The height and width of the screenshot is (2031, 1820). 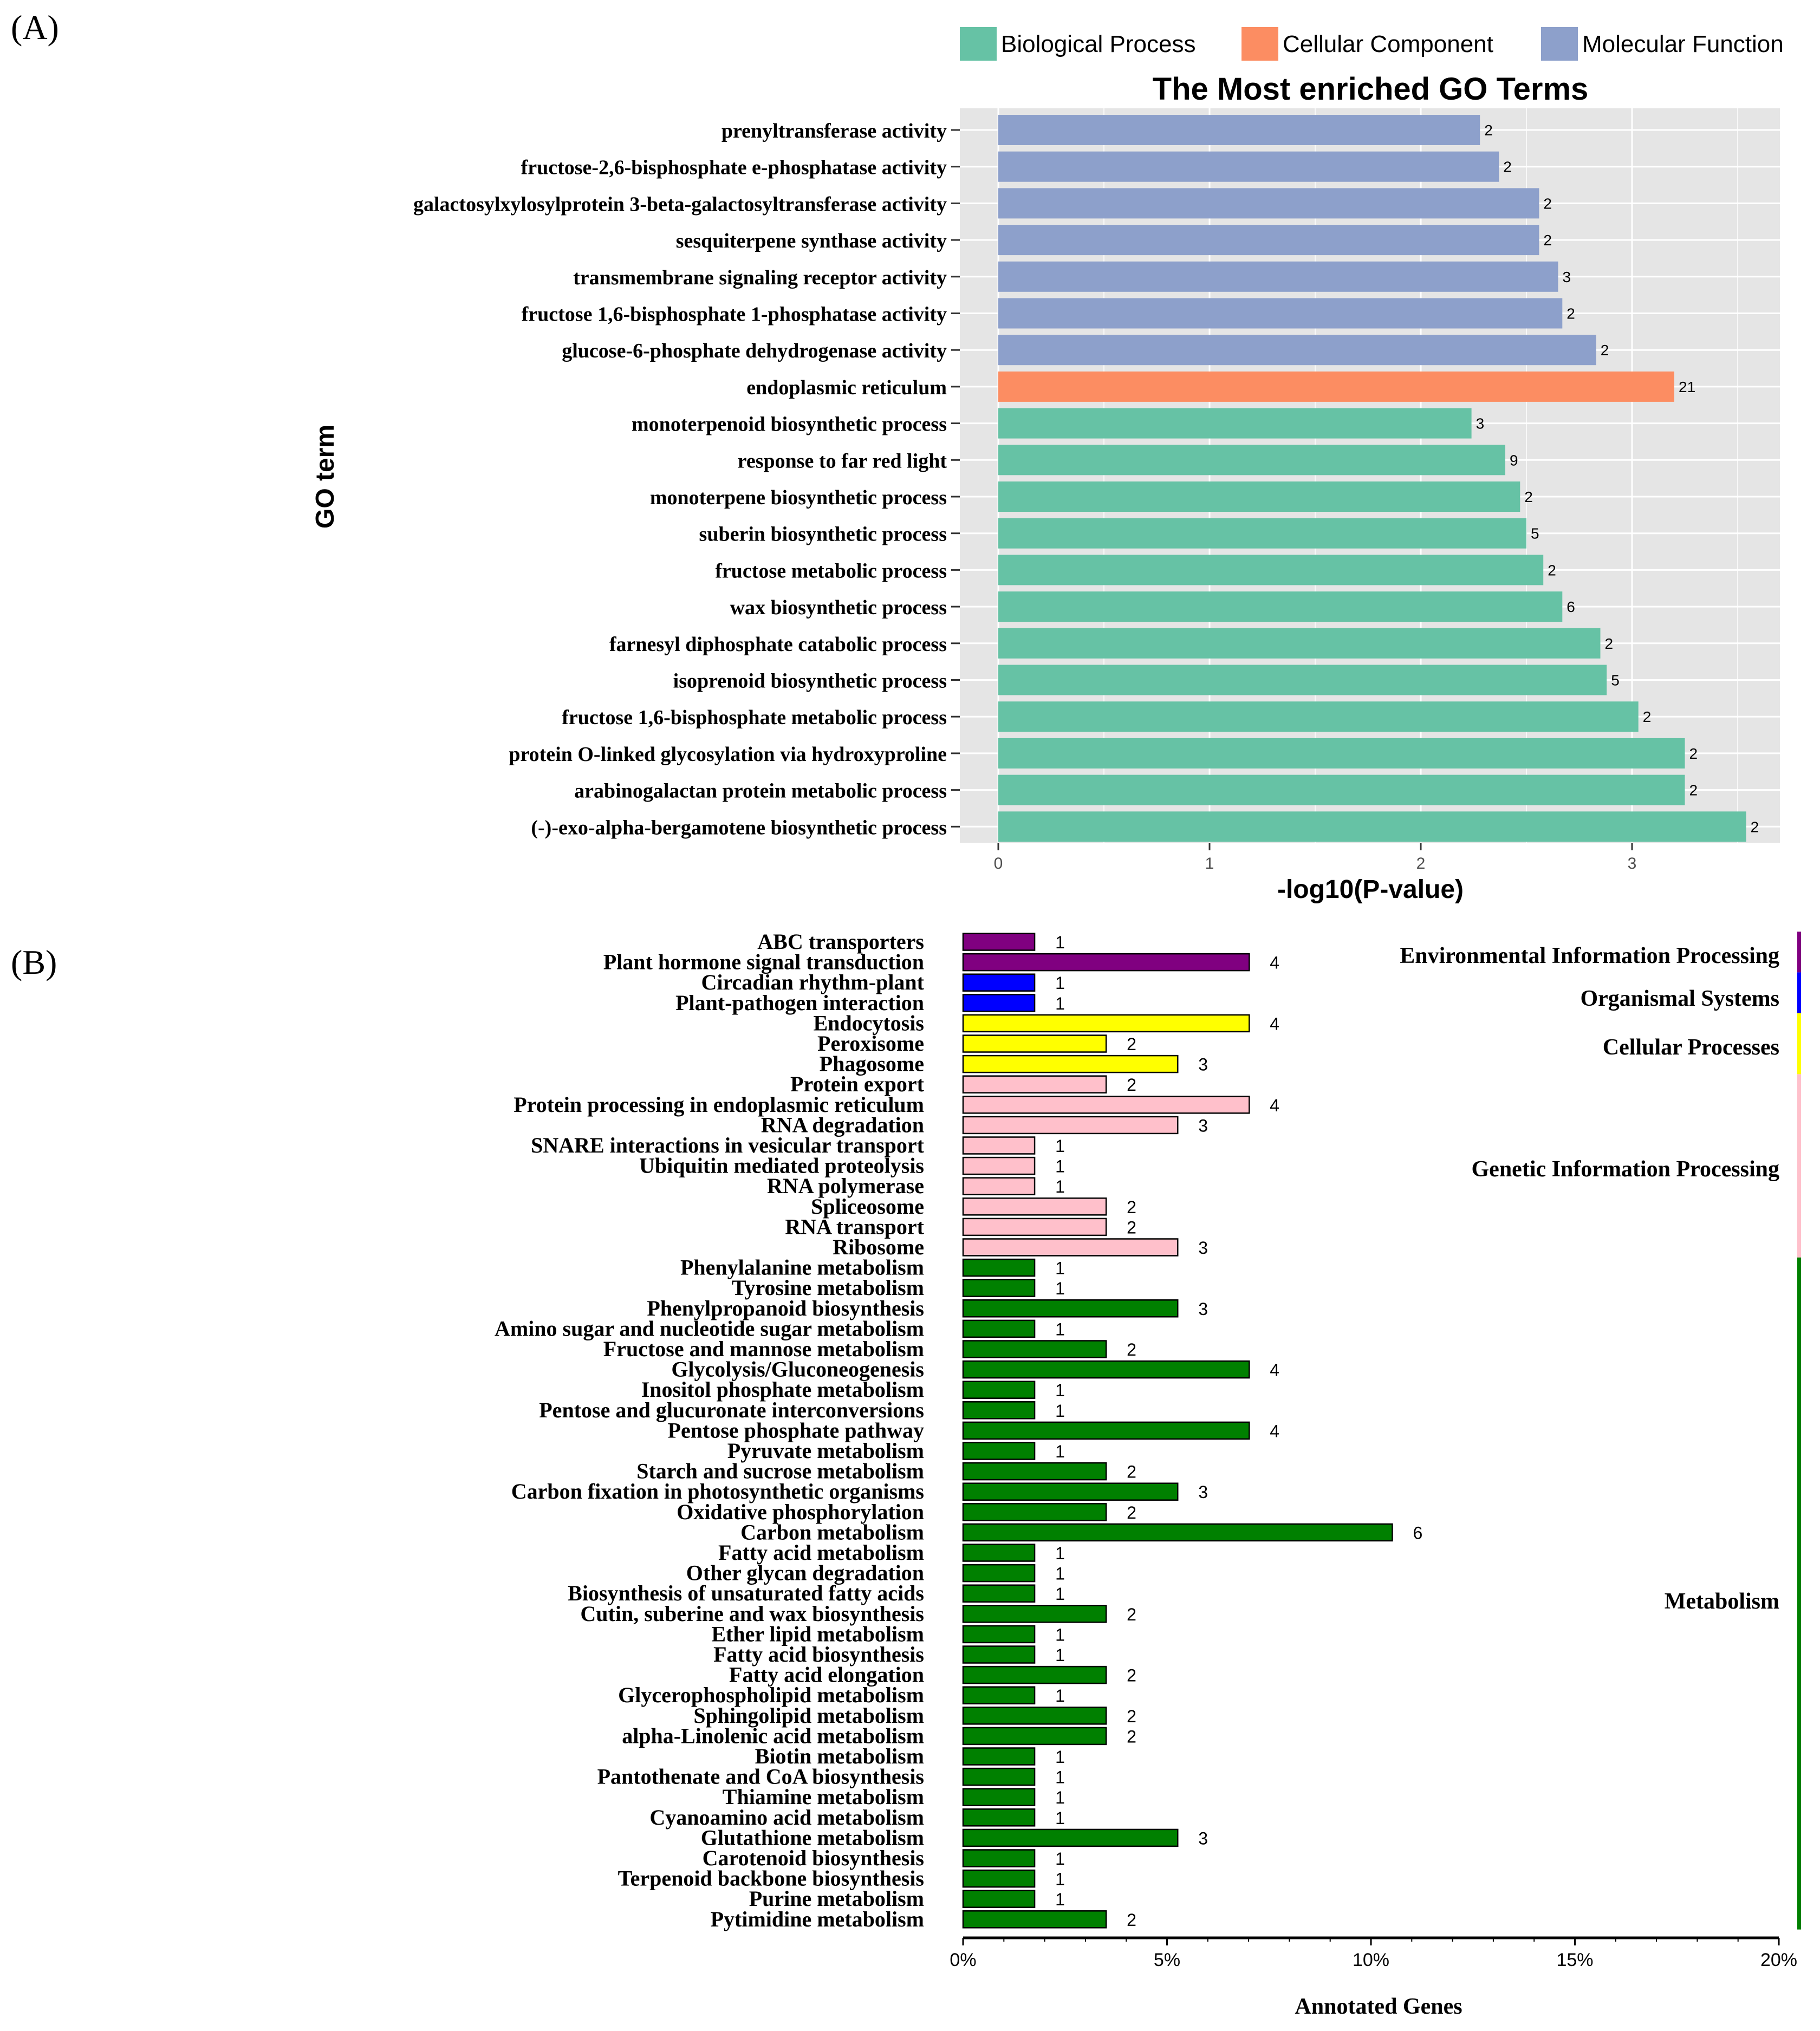 What do you see at coordinates (1388, 44) in the screenshot?
I see `legend-label: Cellular Component` at bounding box center [1388, 44].